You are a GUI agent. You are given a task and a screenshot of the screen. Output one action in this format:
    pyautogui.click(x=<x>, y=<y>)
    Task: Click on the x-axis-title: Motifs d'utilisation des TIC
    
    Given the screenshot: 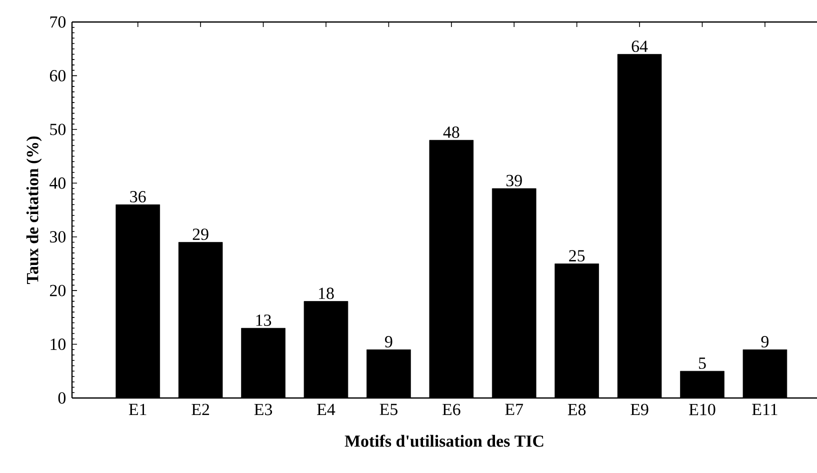 What is the action you would take?
    pyautogui.click(x=444, y=440)
    